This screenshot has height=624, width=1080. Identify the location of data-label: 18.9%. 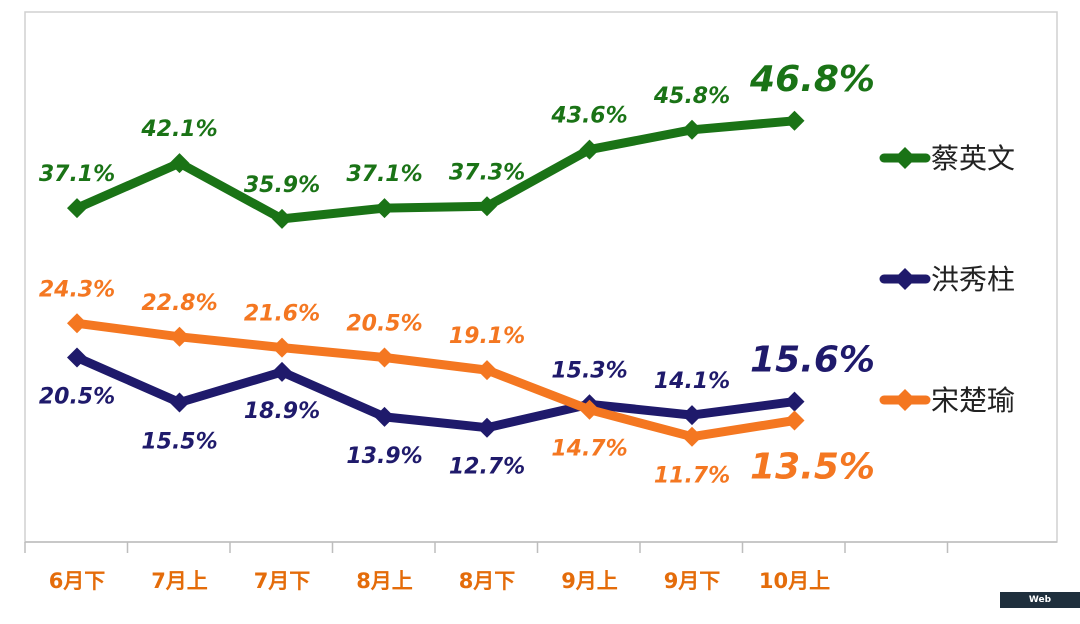
(282, 411).